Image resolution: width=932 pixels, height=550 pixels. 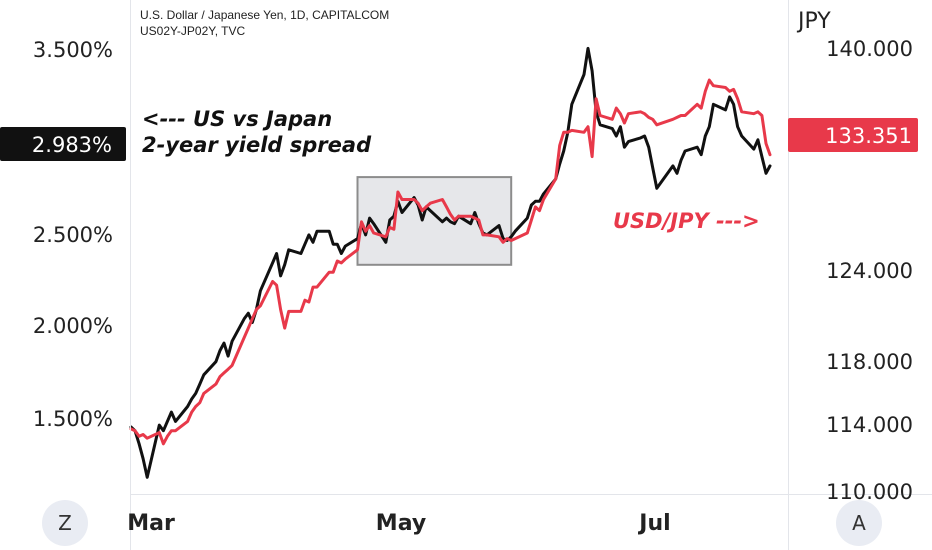 What do you see at coordinates (813, 21) in the screenshot?
I see `right-axis-unit: JPY` at bounding box center [813, 21].